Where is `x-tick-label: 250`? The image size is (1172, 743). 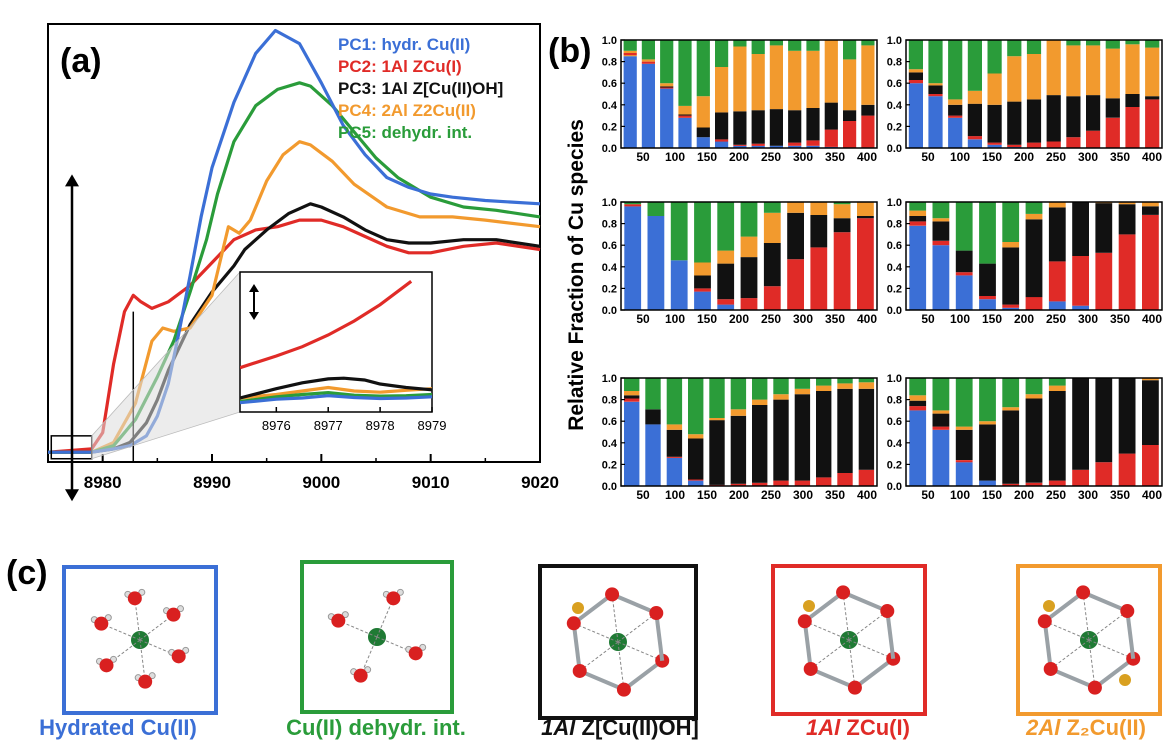 x-tick-label: 250 is located at coordinates (1056, 157).